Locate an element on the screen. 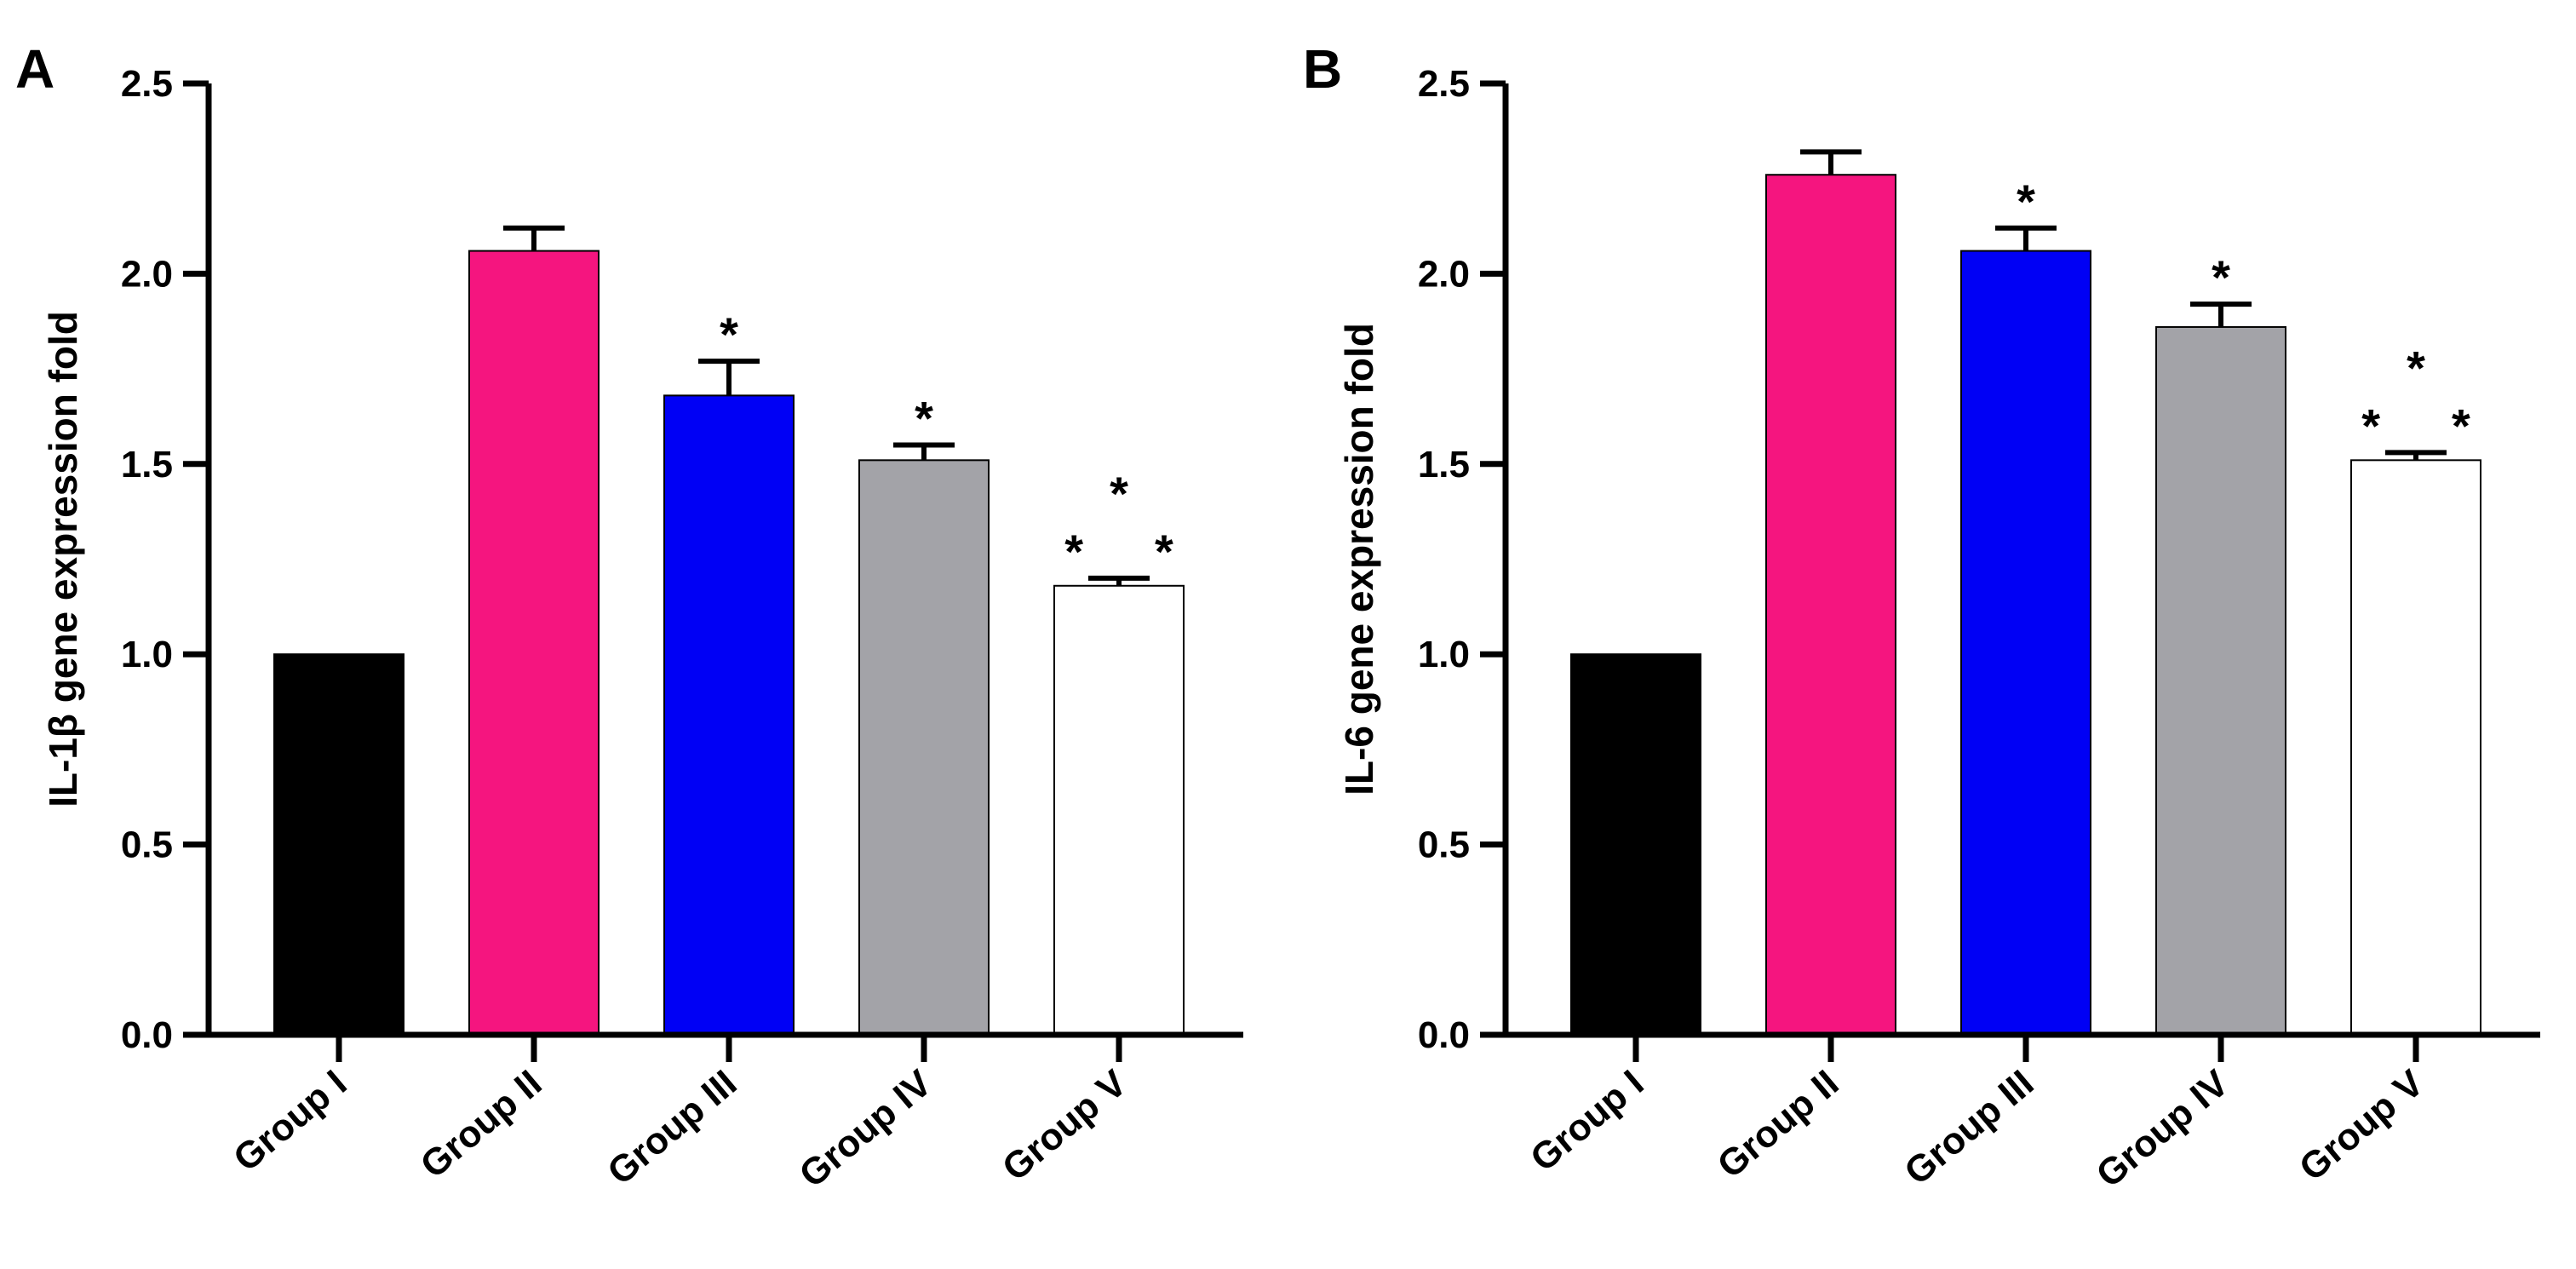 This screenshot has height=1269, width=2576. panel-a-letter: A is located at coordinates (35, 69).